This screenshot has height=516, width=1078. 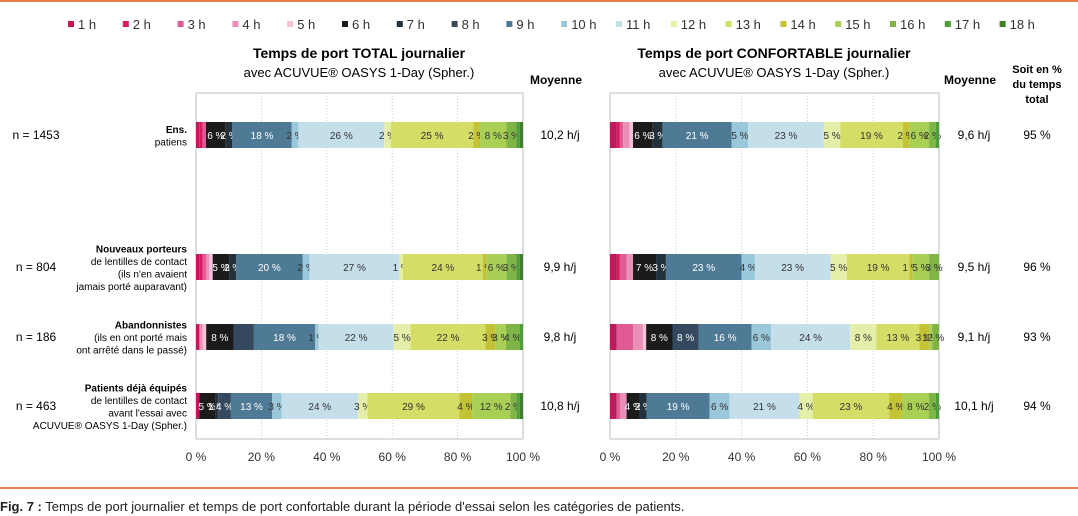 I want to click on row-n-count: n = 463, so click(x=36, y=406).